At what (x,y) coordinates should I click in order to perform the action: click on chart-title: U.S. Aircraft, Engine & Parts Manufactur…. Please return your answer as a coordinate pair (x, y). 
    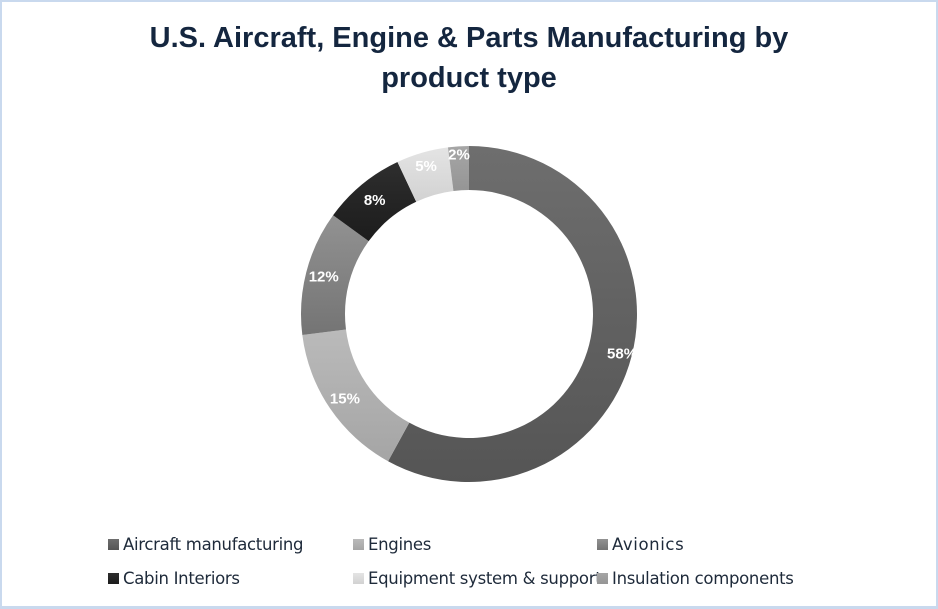
    Looking at the image, I should click on (469, 58).